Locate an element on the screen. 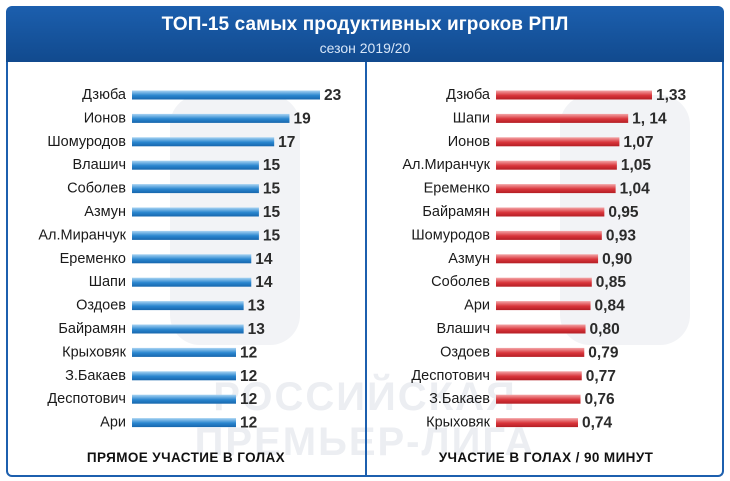  value-label: 1,04 is located at coordinates (635, 189).